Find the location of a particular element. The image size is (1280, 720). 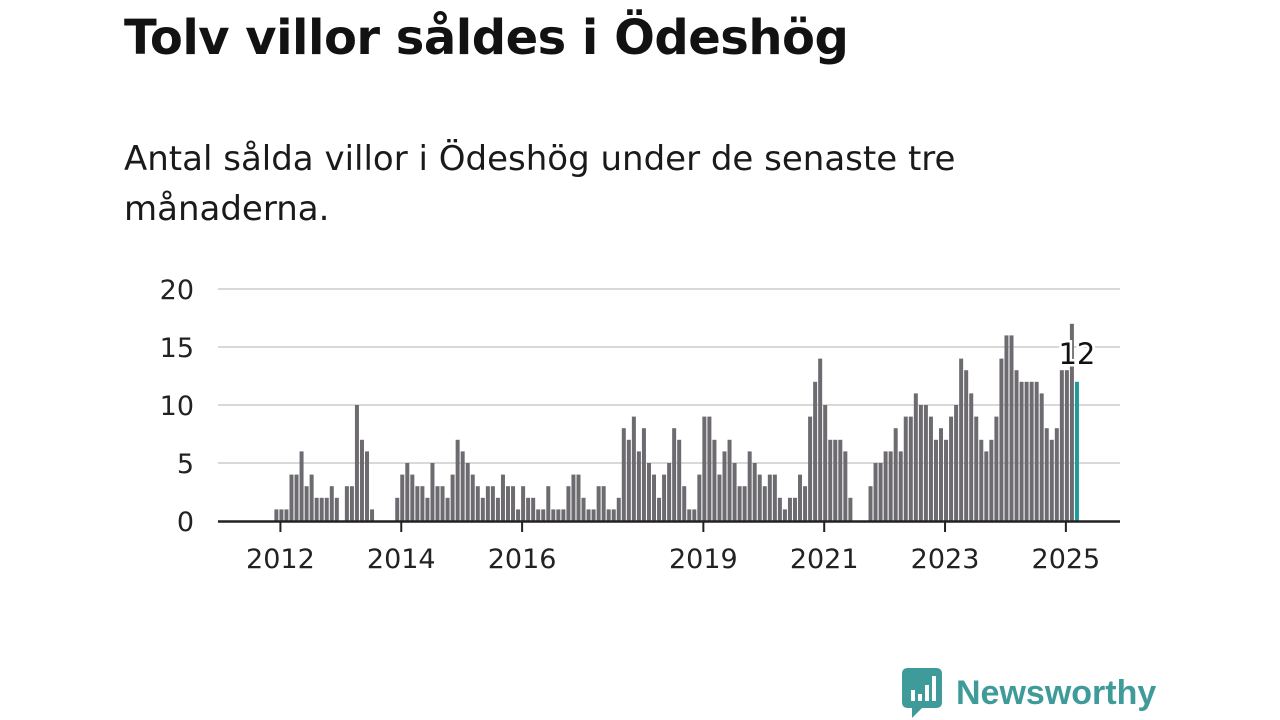

x-tick-label: 2021 is located at coordinates (824, 559).